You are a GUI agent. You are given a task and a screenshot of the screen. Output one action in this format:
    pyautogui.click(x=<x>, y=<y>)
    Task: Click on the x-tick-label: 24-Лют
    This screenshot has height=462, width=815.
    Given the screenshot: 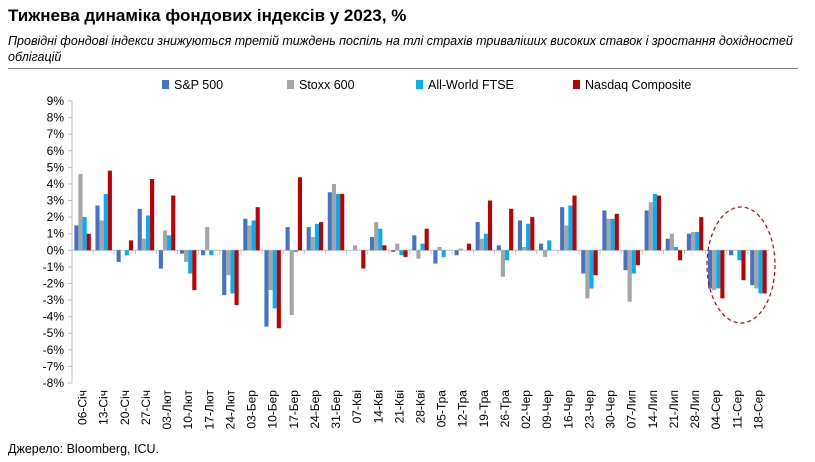 What is the action you would take?
    pyautogui.click(x=230, y=409)
    